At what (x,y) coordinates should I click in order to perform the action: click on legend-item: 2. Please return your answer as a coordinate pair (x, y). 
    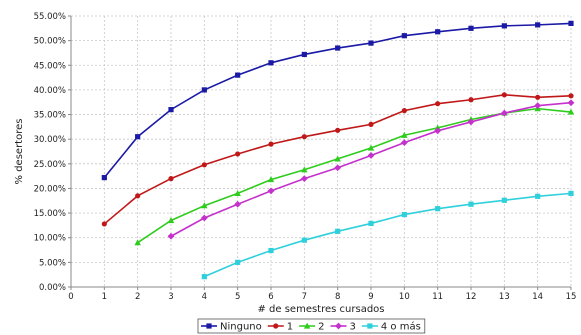
    Looking at the image, I should click on (312, 327).